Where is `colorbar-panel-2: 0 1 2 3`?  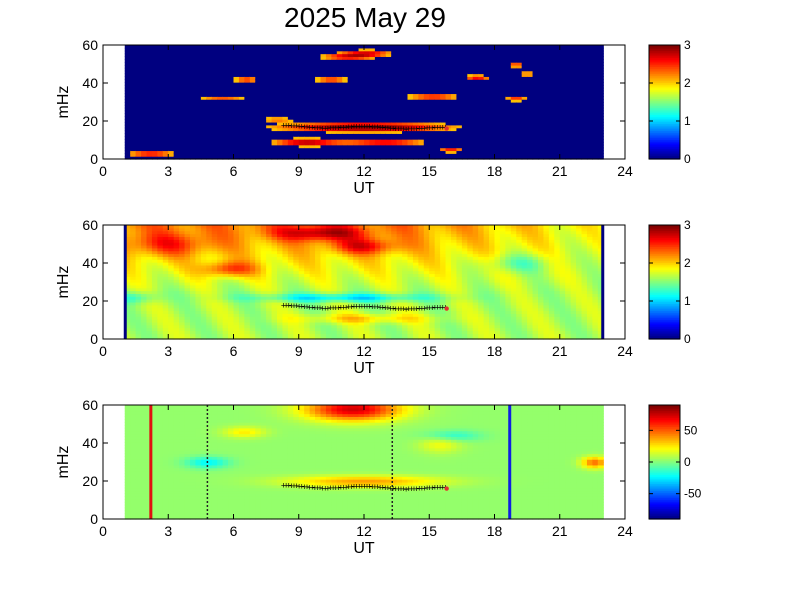 colorbar-panel-2: 0 1 2 3 is located at coordinates (669, 282).